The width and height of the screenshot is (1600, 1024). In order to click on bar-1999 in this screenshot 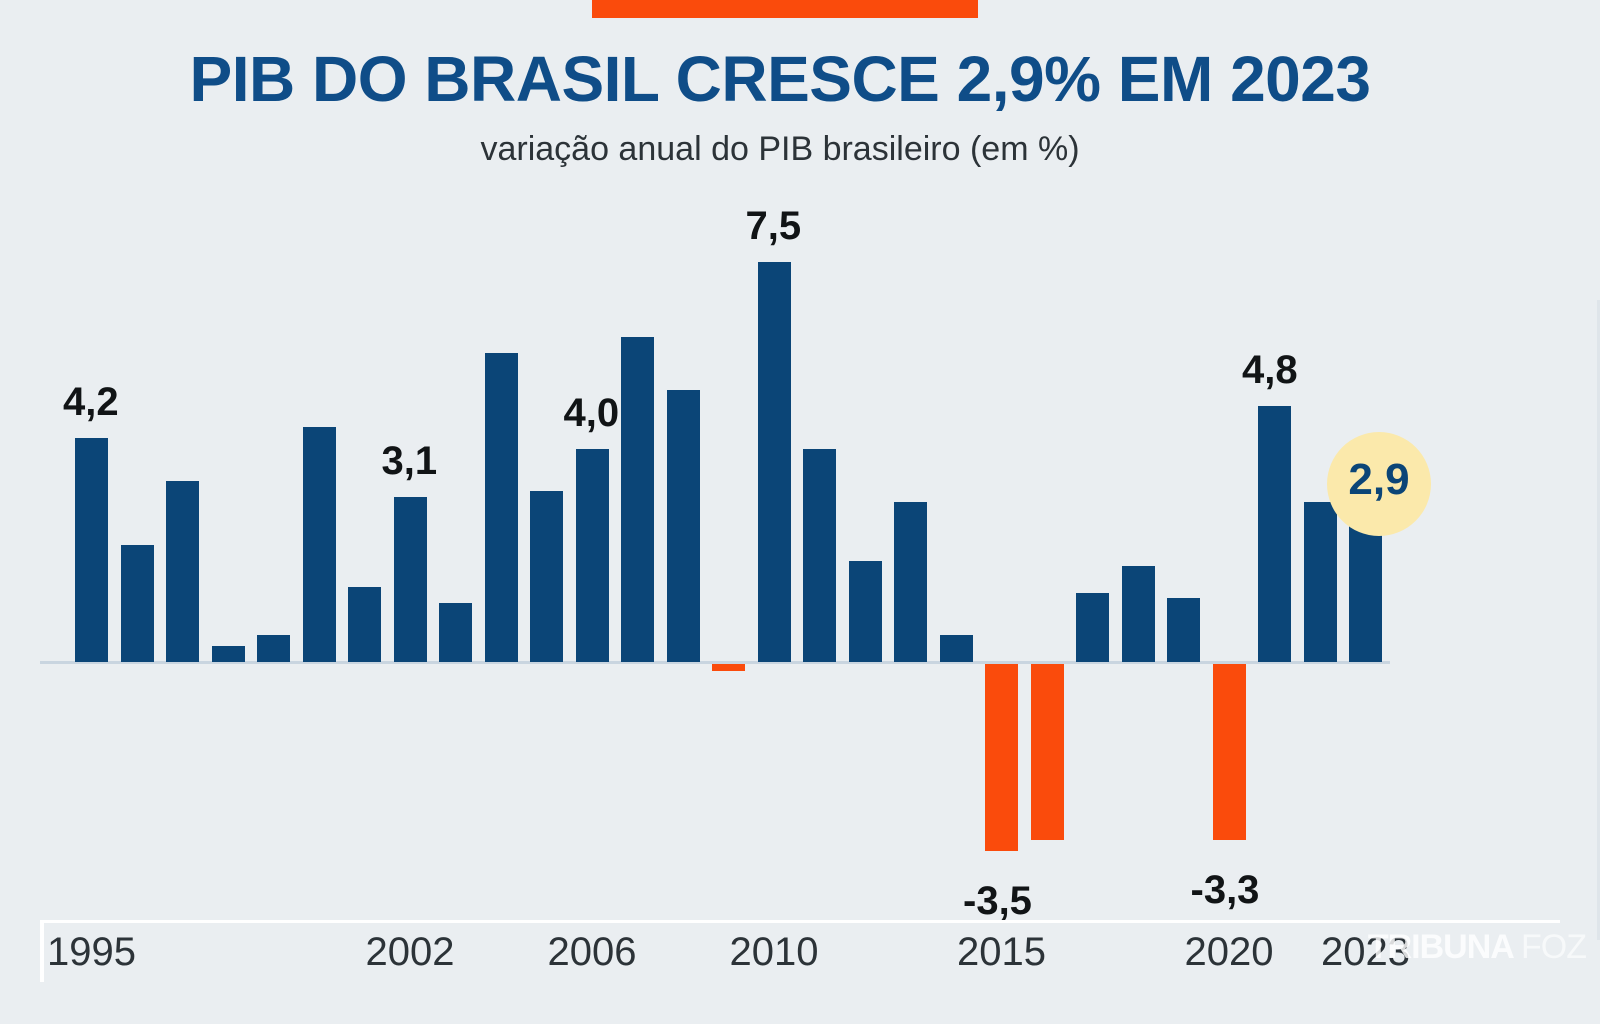, I will do `click(273, 648)`.